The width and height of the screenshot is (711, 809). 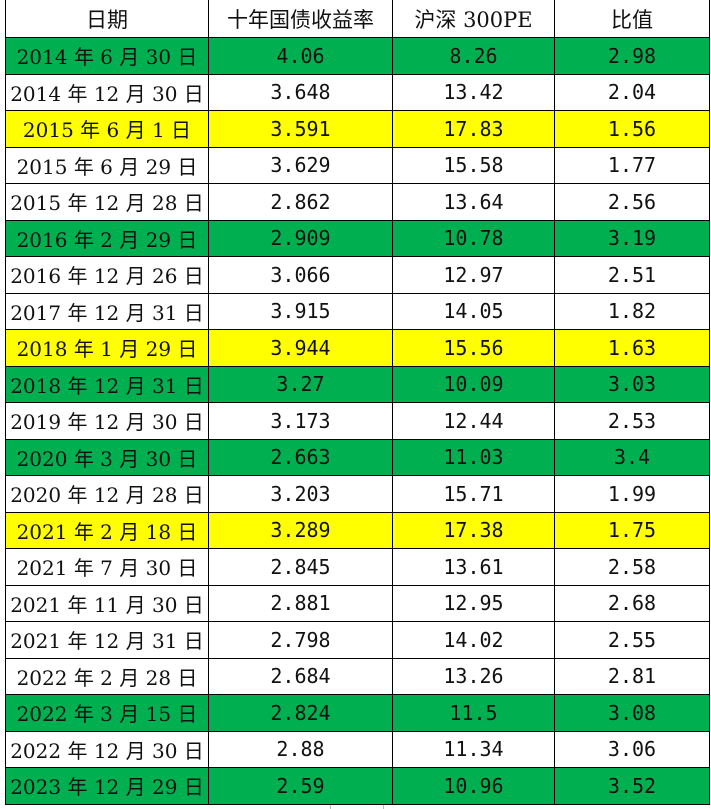 What do you see at coordinates (107, 311) in the screenshot?
I see `cell-date: 2017 年 12 月 31 日` at bounding box center [107, 311].